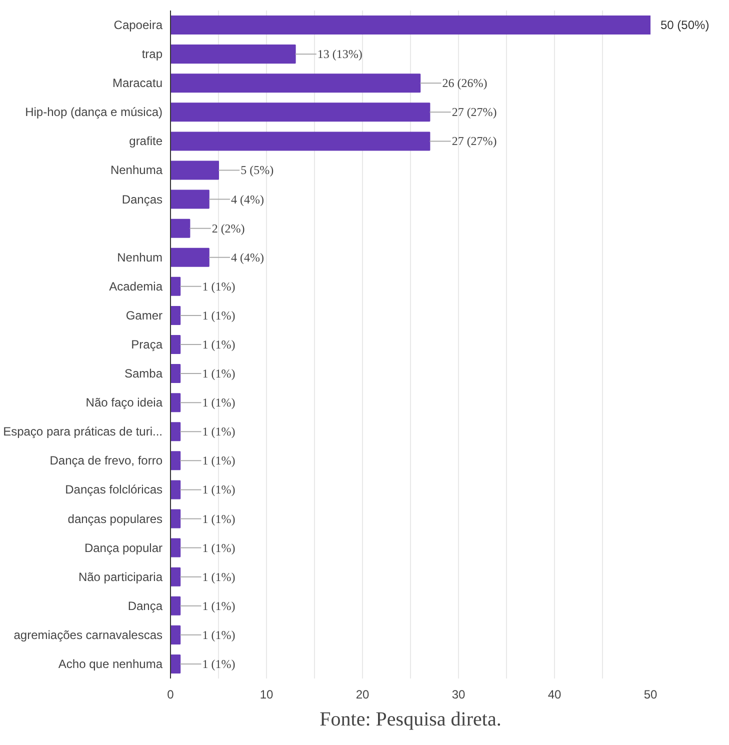 The height and width of the screenshot is (745, 729). Describe the element at coordinates (465, 83) in the screenshot. I see `data-label: 26 (26%)` at that location.